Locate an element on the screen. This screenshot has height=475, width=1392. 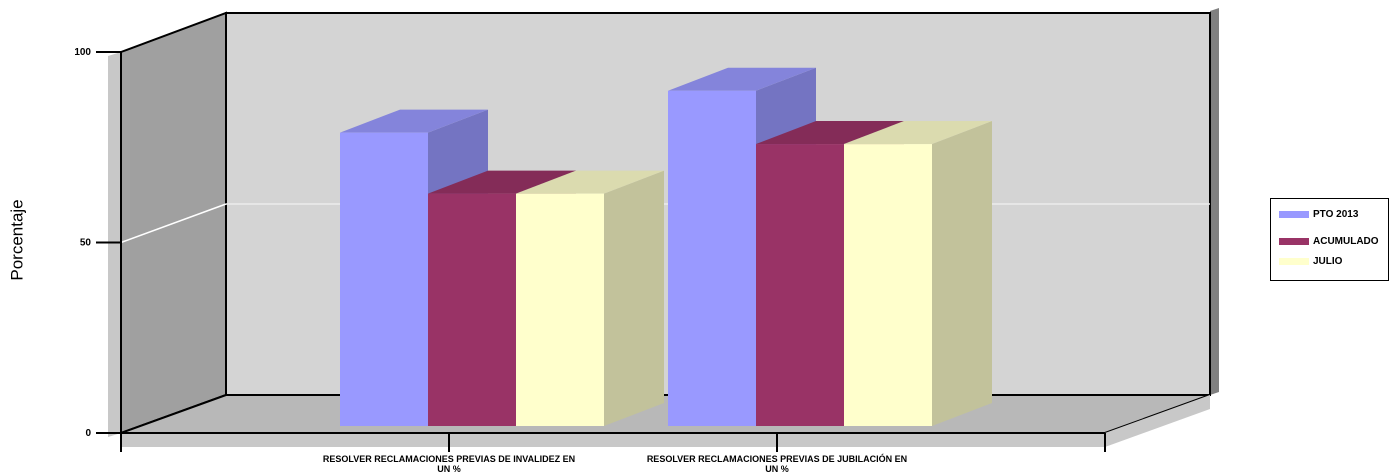
legend-item: ACUMULADO is located at coordinates (1329, 241).